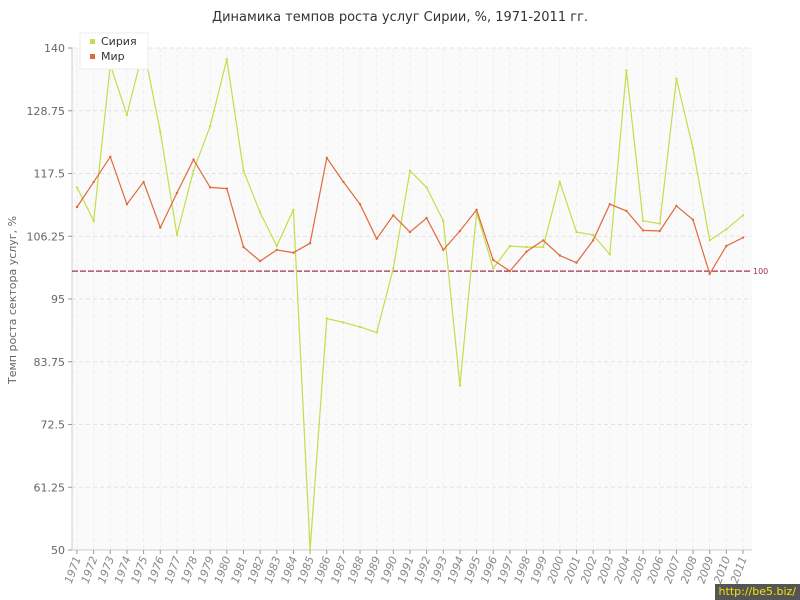  I want to click on y-tick-label: 117.5, so click(50, 174).